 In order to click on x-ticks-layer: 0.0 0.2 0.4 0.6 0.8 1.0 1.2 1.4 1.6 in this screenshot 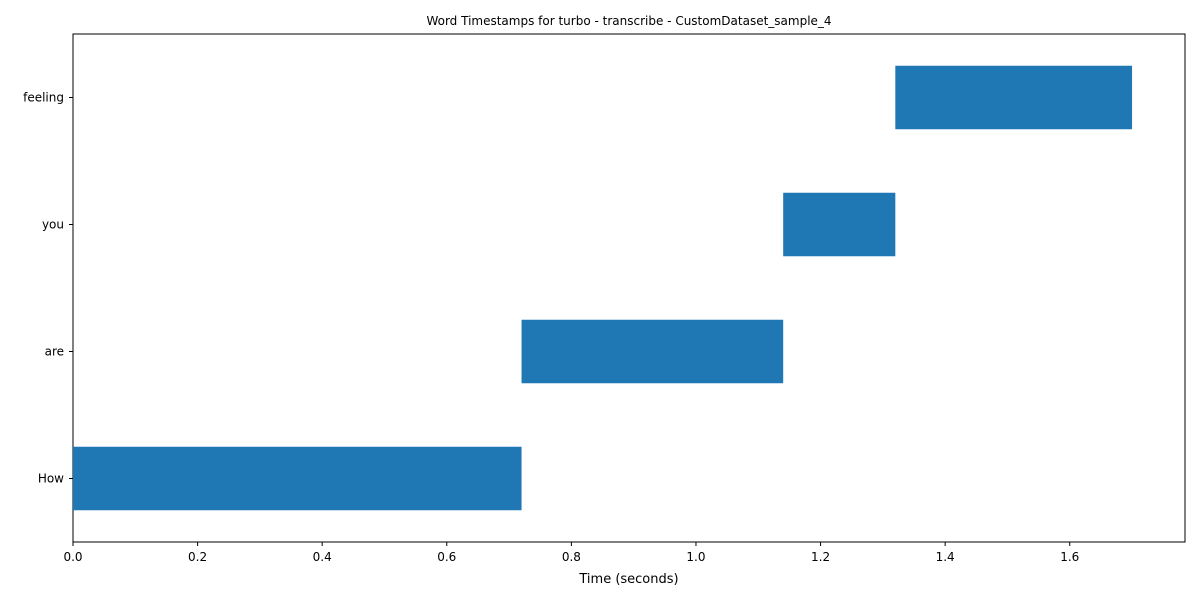, I will do `click(571, 553)`.